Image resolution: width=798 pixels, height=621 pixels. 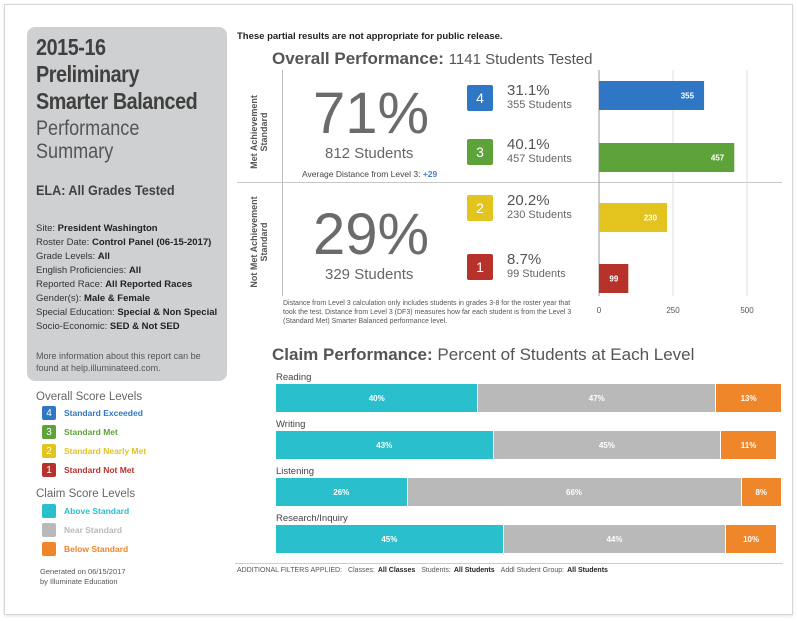 I want to click on claim-legend-item: Above Standard, so click(x=85, y=511).